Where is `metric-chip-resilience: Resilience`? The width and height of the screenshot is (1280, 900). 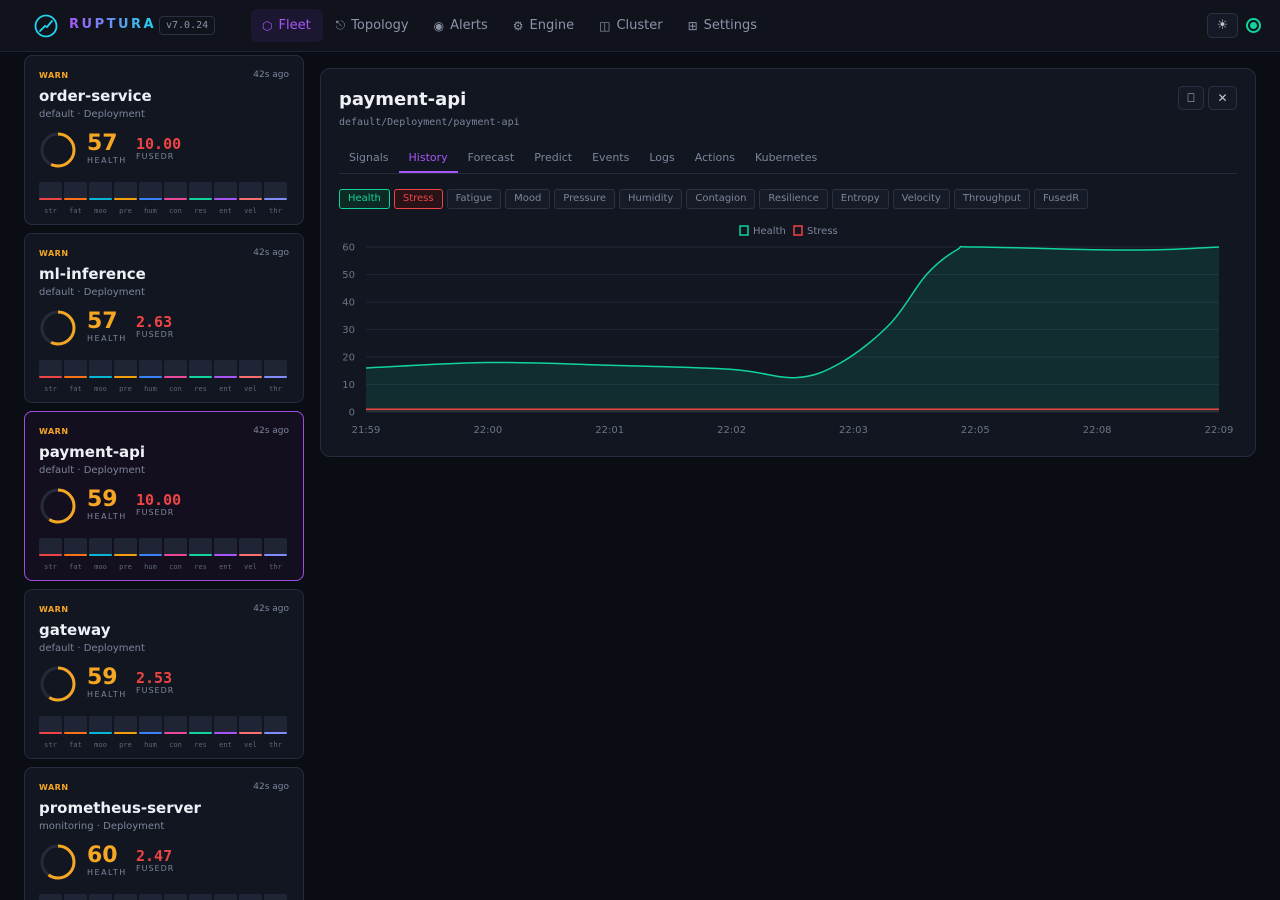 metric-chip-resilience: Resilience is located at coordinates (793, 199).